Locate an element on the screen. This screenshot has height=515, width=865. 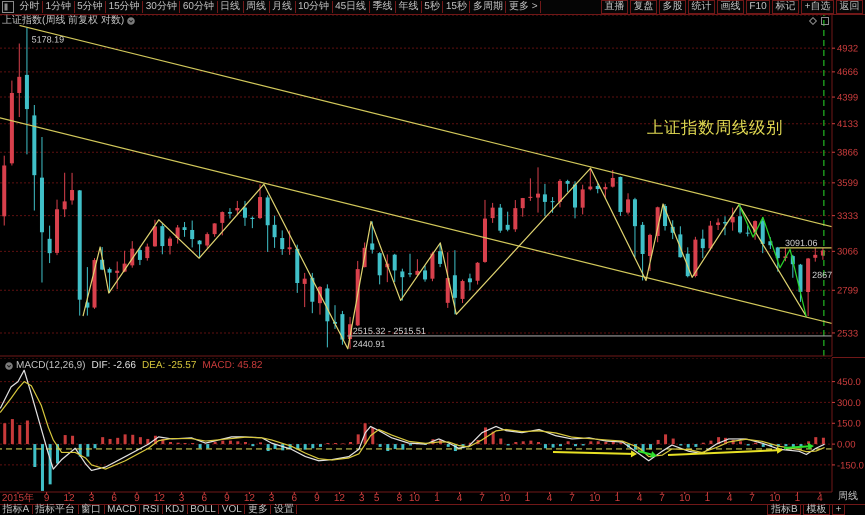
text: 15分钟 is located at coordinates (125, 7).